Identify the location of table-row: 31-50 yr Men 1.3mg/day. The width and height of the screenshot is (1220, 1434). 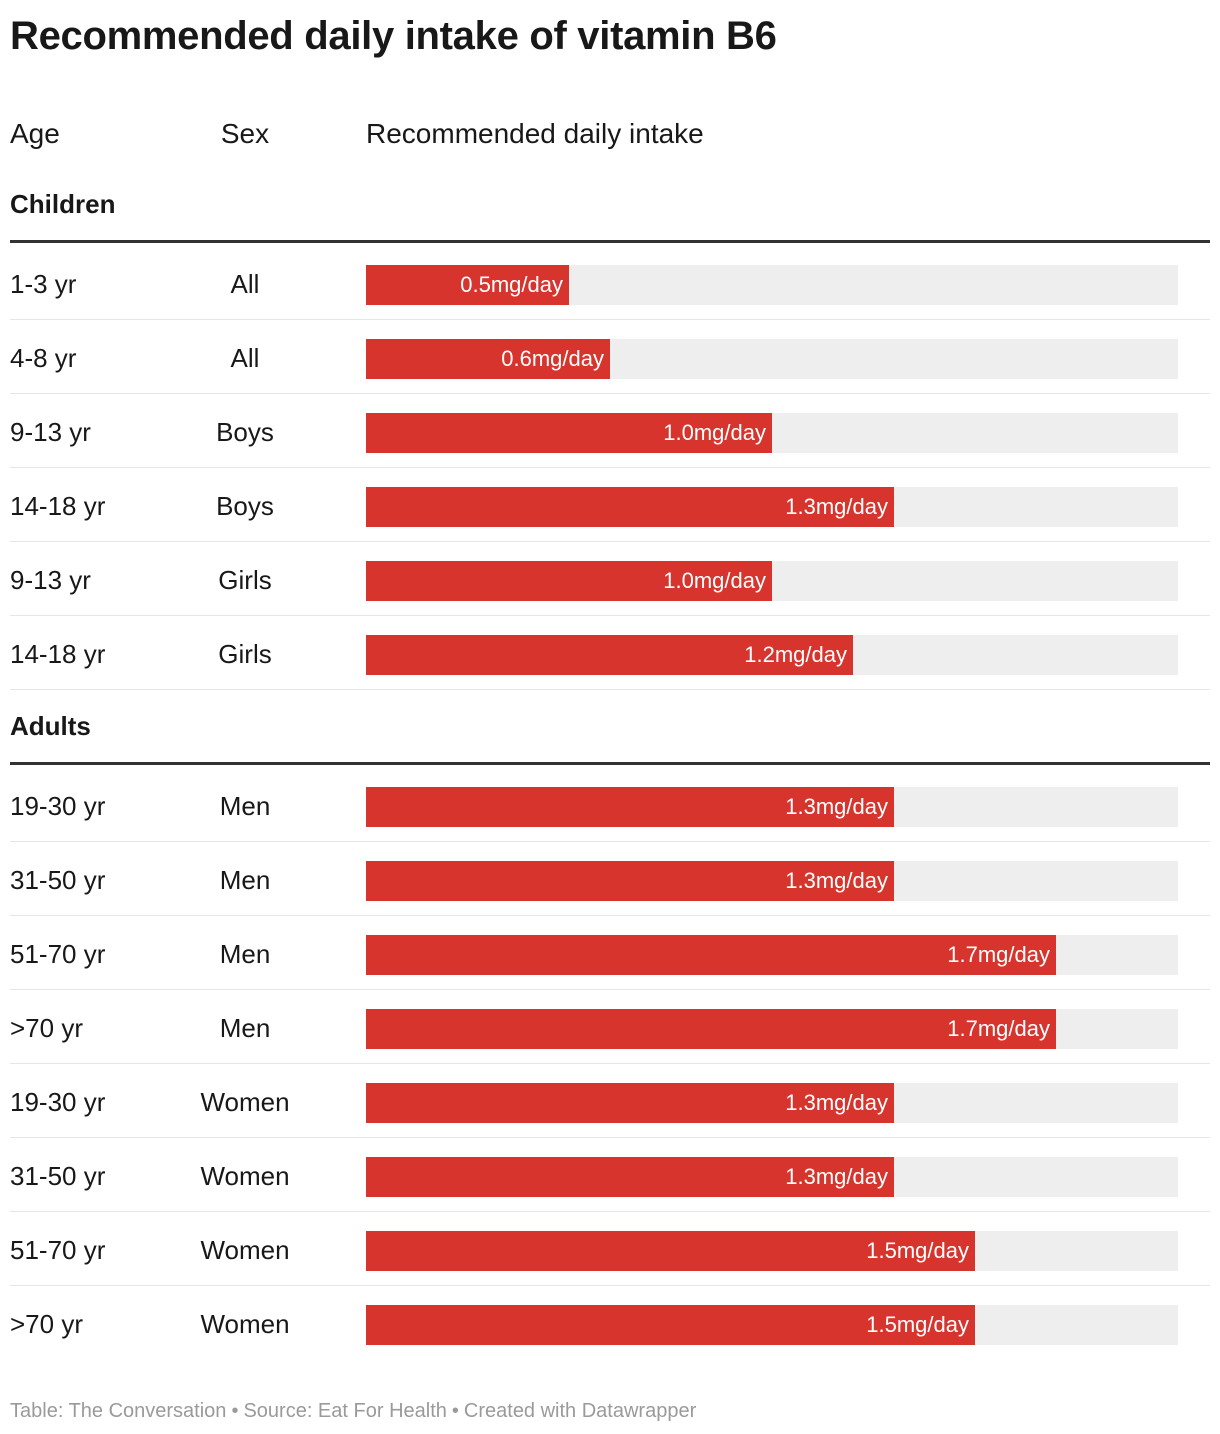
(610, 879).